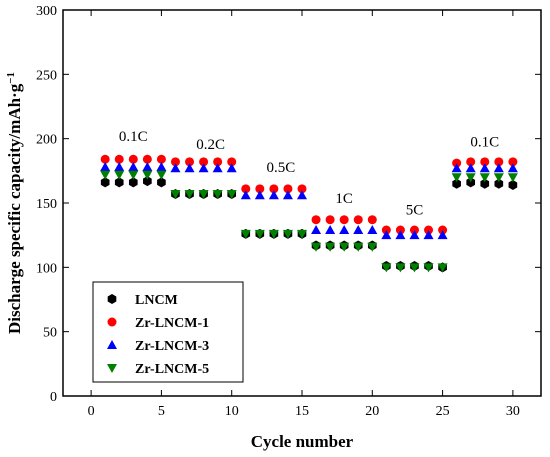  What do you see at coordinates (302, 441) in the screenshot?
I see `x-axis-title: Cycle number` at bounding box center [302, 441].